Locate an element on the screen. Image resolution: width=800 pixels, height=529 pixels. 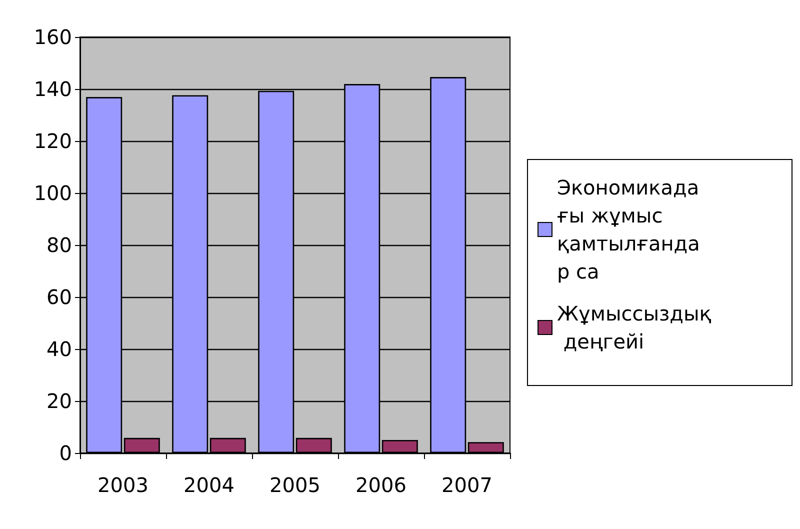
y-tick-label: 160 is located at coordinates (53, 37).